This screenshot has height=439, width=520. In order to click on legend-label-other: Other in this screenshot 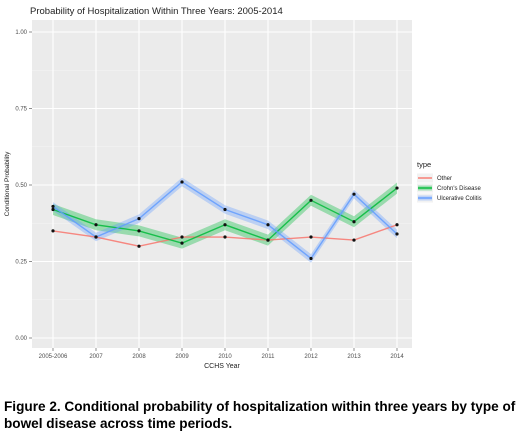, I will do `click(444, 179)`.